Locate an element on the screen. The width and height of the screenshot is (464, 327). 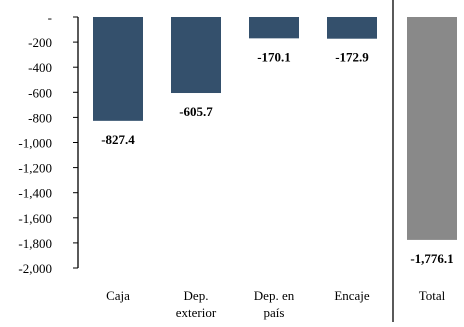
y-tick-label: -1,600 is located at coordinates (35, 218).